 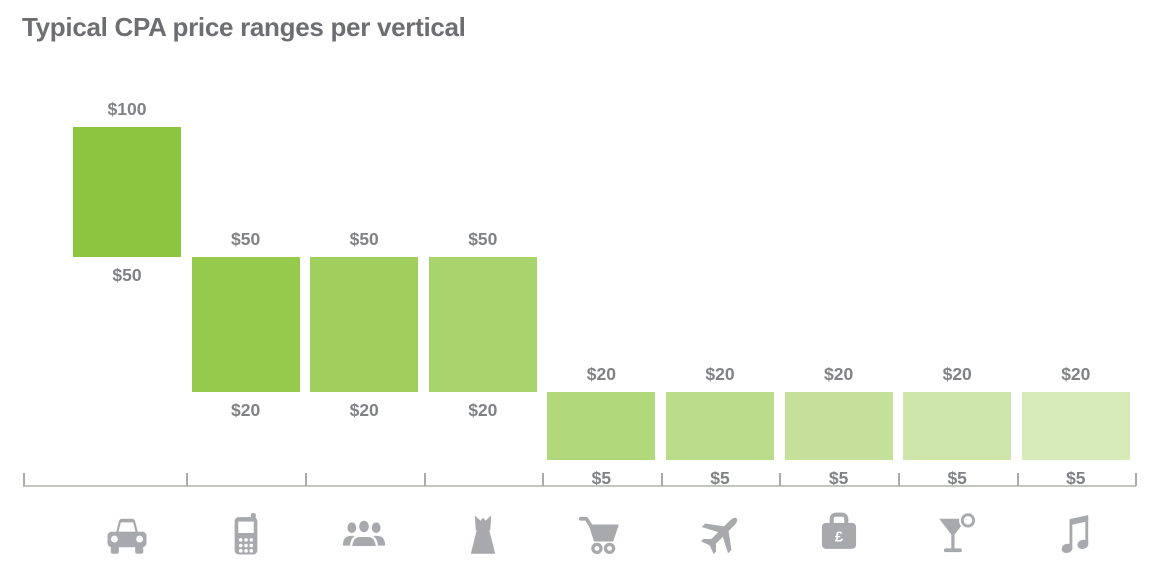 What do you see at coordinates (579, 486) in the screenshot?
I see `x-axis-line` at bounding box center [579, 486].